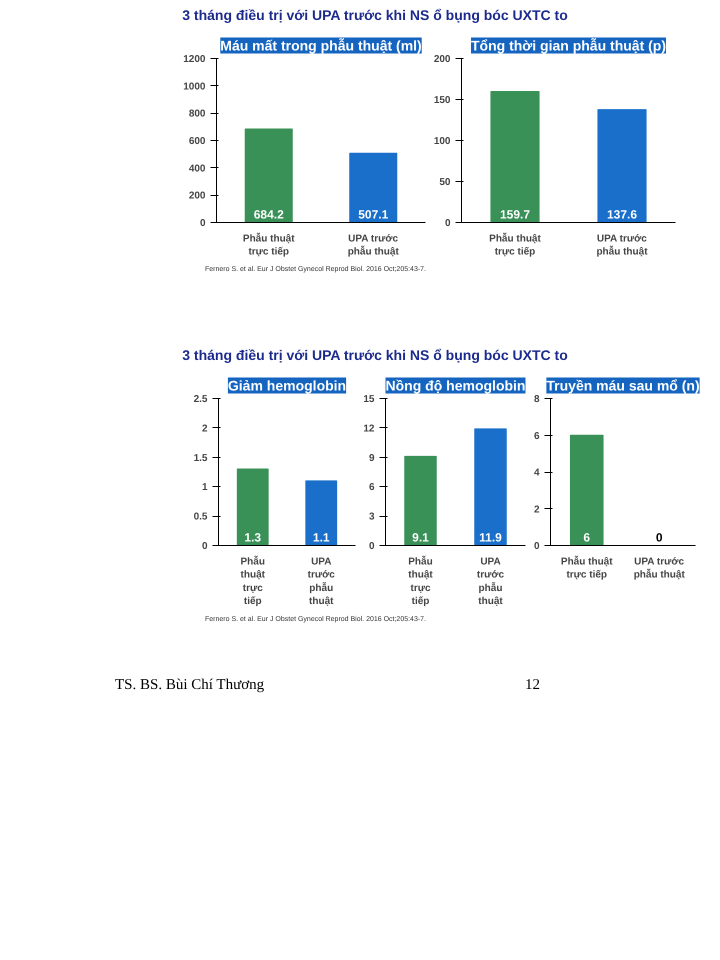 The image size is (720, 960). I want to click on y-tick-label: 800, so click(197, 114).